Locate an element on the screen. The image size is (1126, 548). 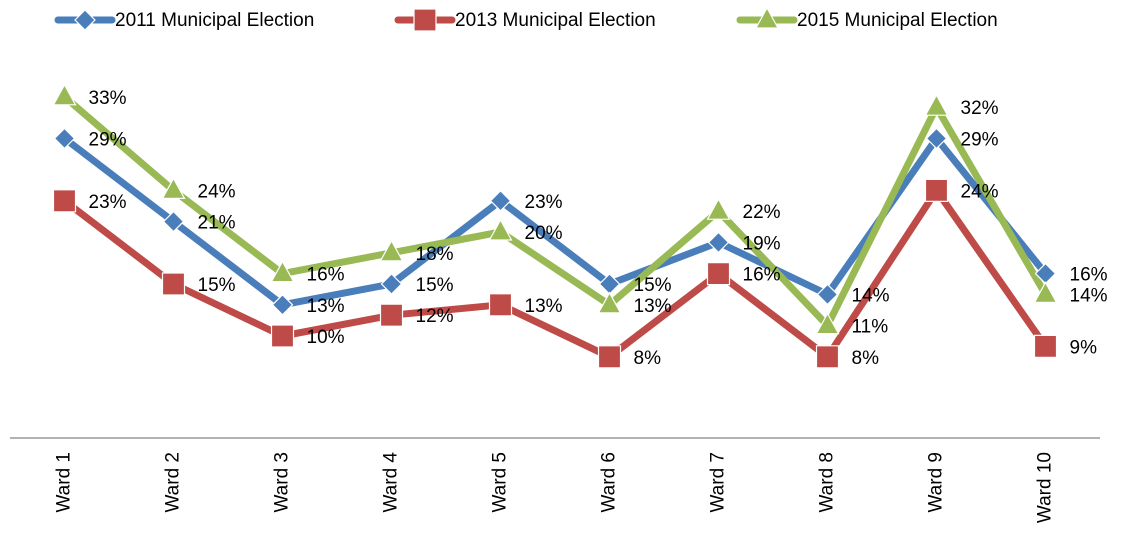
x-tick-label: Ward 9 is located at coordinates (936, 482).